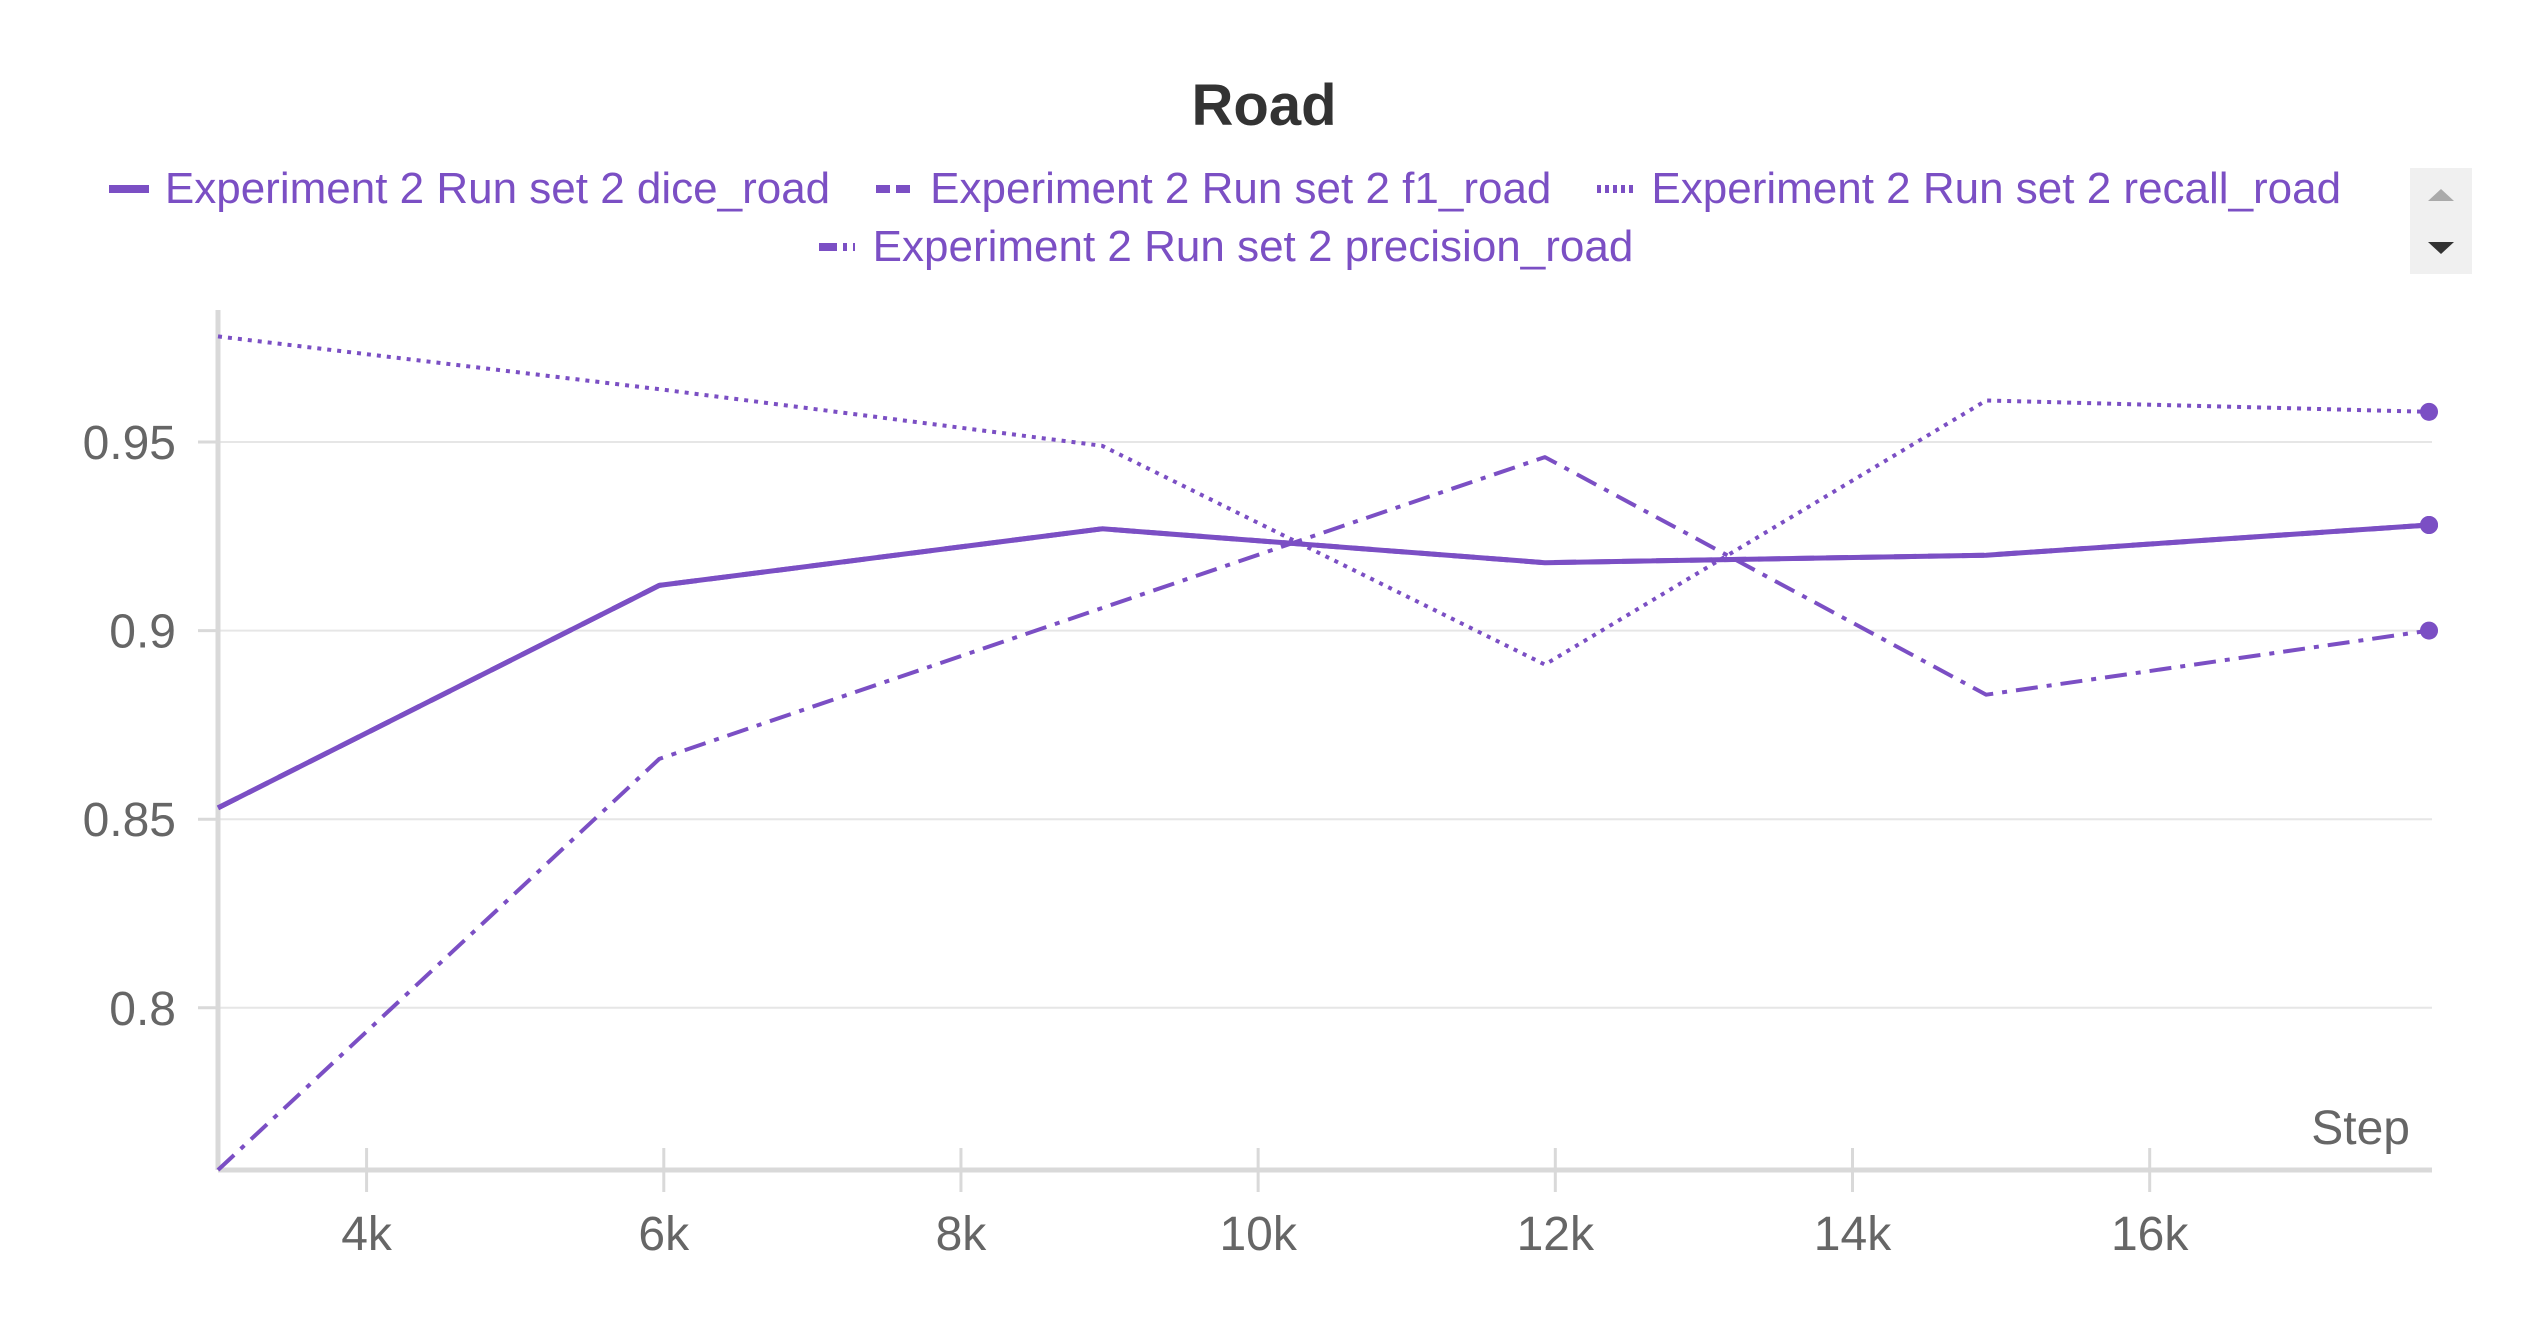 Image resolution: width=2528 pixels, height=1328 pixels. What do you see at coordinates (1264, 105) in the screenshot?
I see `chart-title: Road` at bounding box center [1264, 105].